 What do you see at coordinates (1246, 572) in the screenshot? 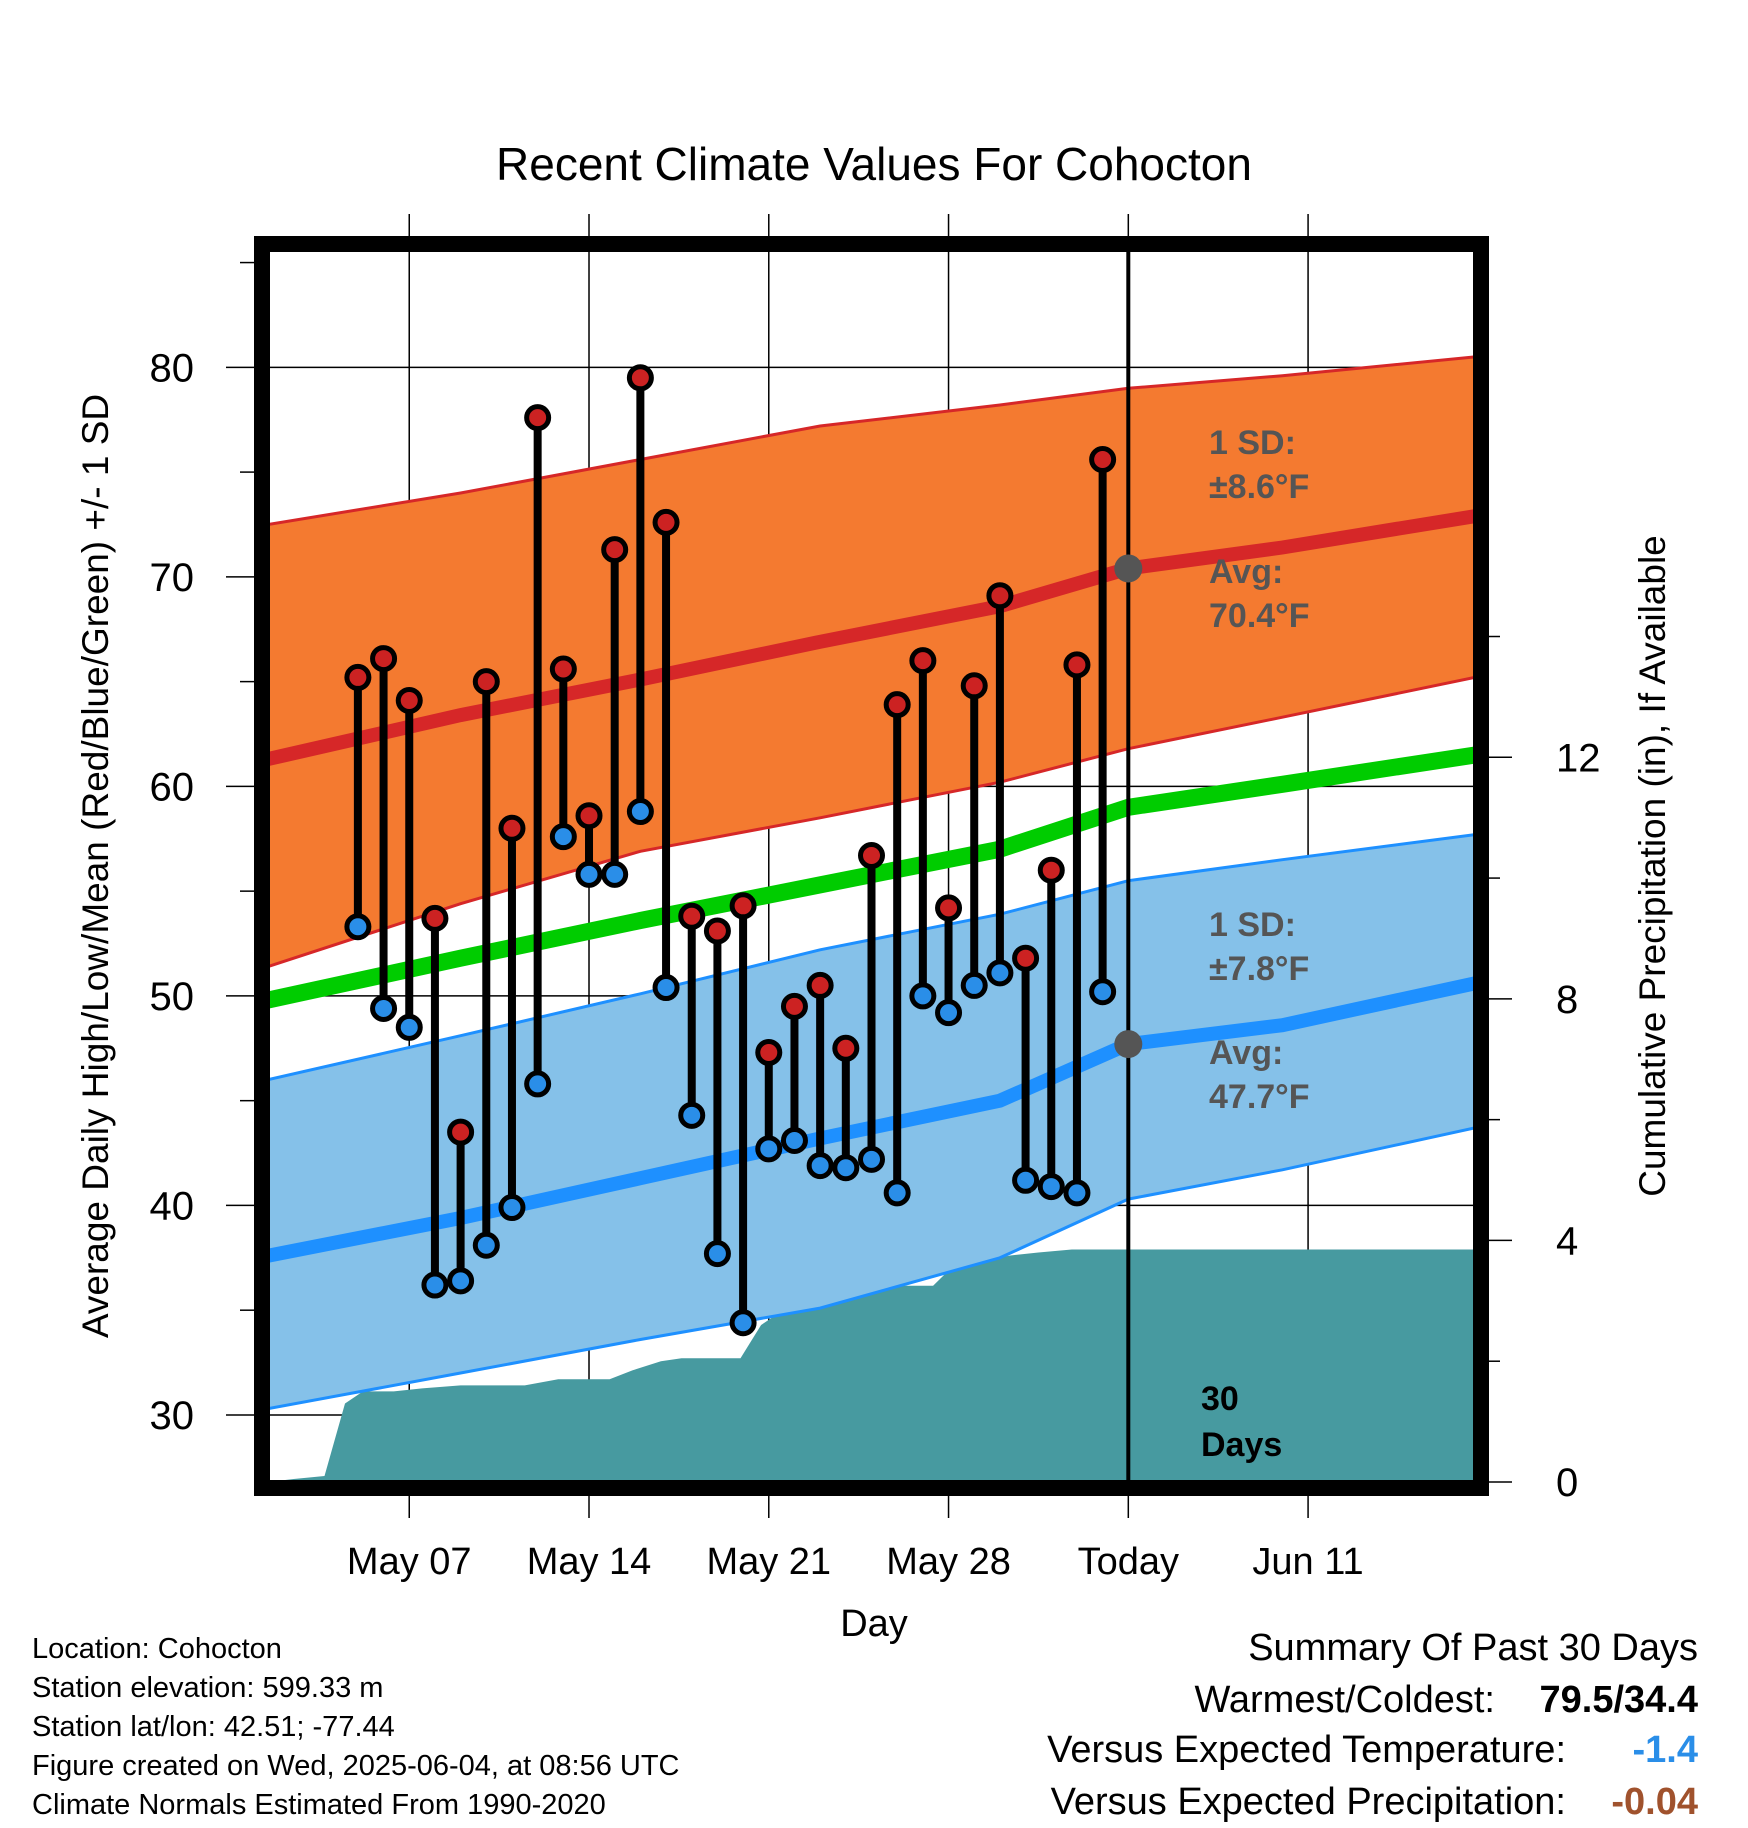
I see `high-avg-label: Avg:` at bounding box center [1246, 572].